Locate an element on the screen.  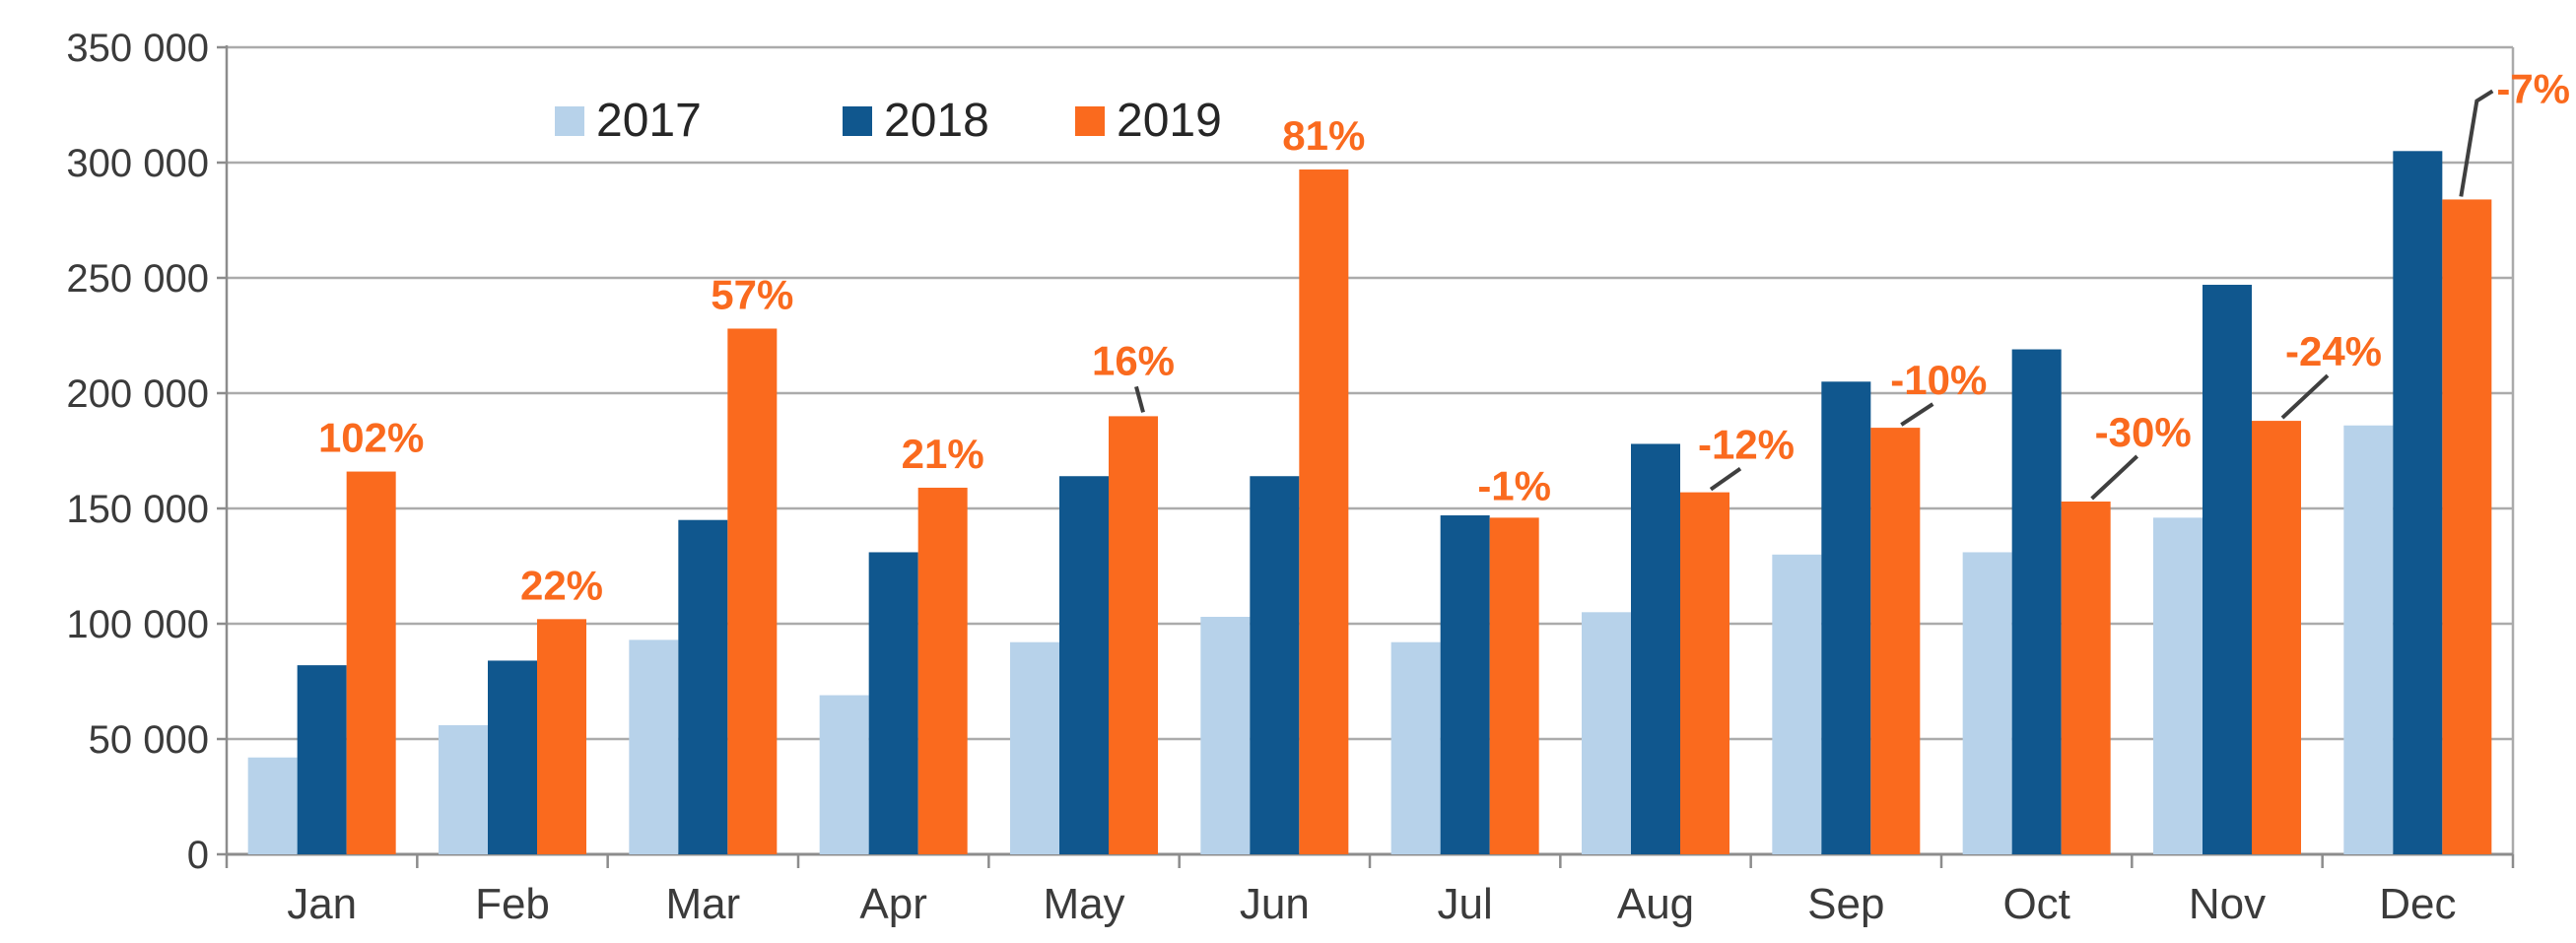
y-tick-label: 300 000 is located at coordinates (137, 163).